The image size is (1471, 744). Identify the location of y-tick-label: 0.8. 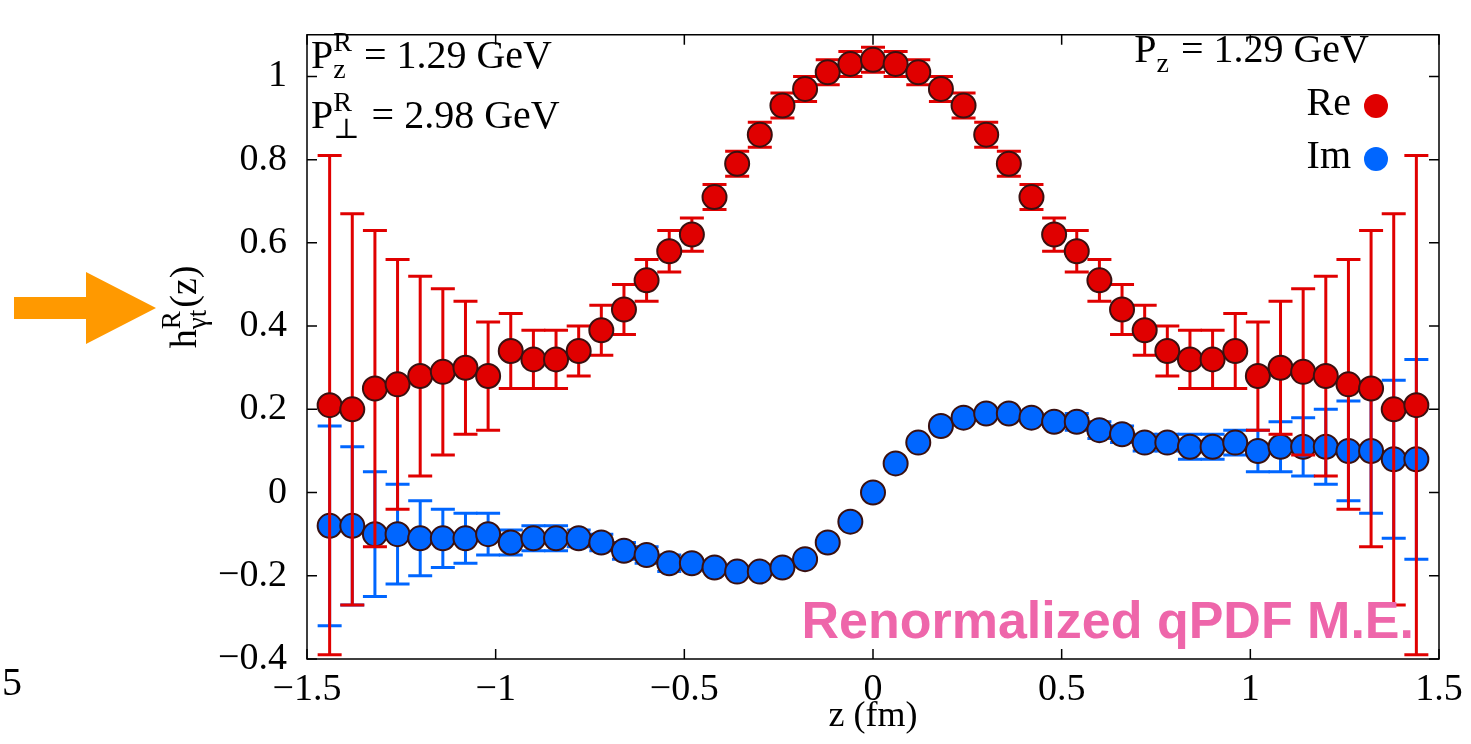
(263, 156).